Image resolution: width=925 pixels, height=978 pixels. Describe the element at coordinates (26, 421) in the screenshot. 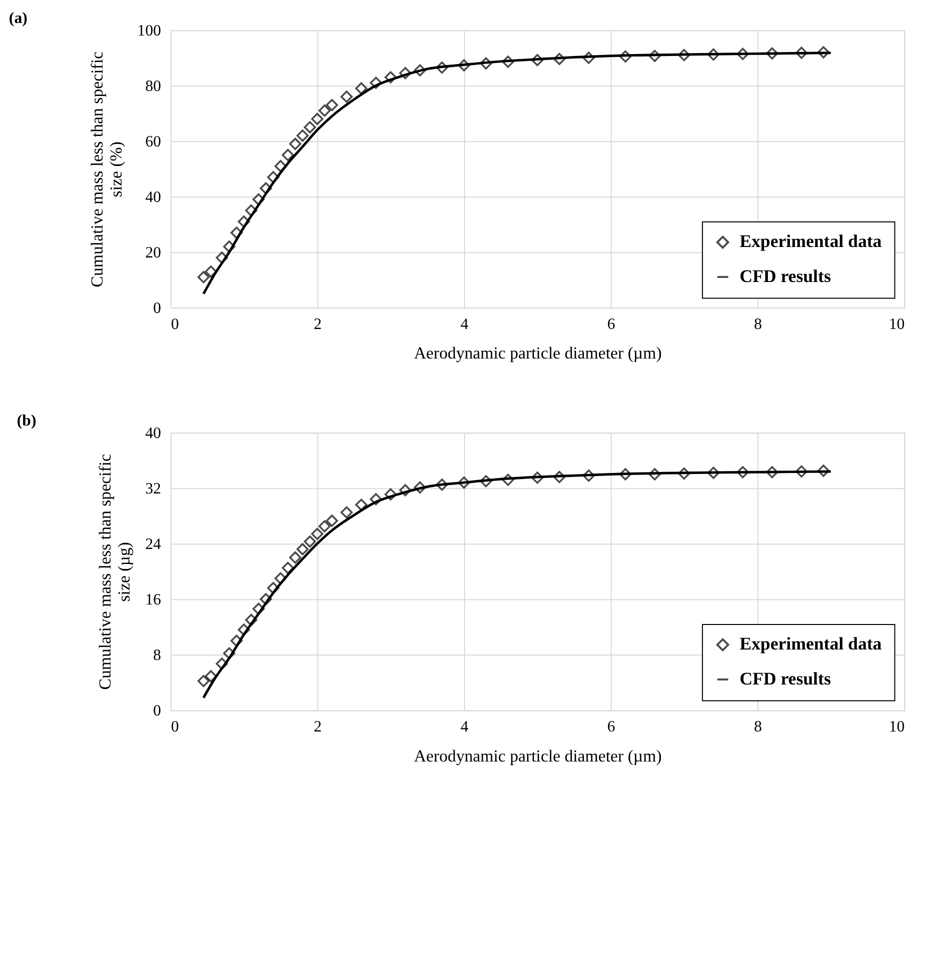

I see `text: (b)` at that location.